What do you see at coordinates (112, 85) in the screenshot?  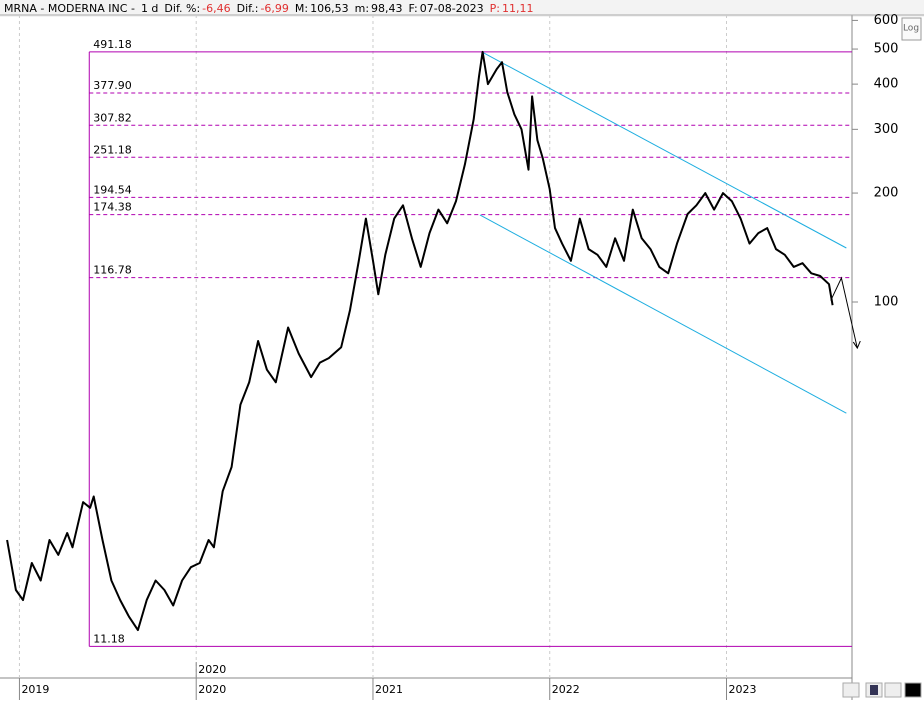 I see `fib-level-label: 377.90` at bounding box center [112, 85].